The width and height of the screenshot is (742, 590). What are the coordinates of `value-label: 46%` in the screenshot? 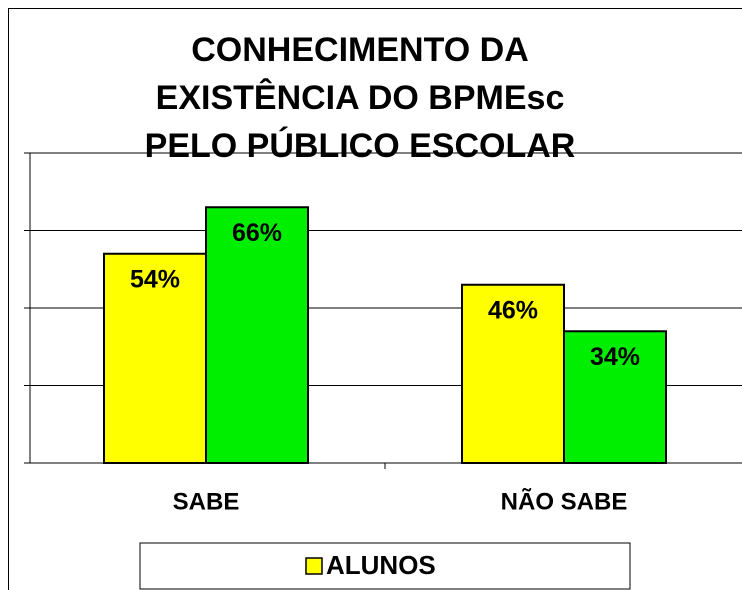 It's located at (513, 310).